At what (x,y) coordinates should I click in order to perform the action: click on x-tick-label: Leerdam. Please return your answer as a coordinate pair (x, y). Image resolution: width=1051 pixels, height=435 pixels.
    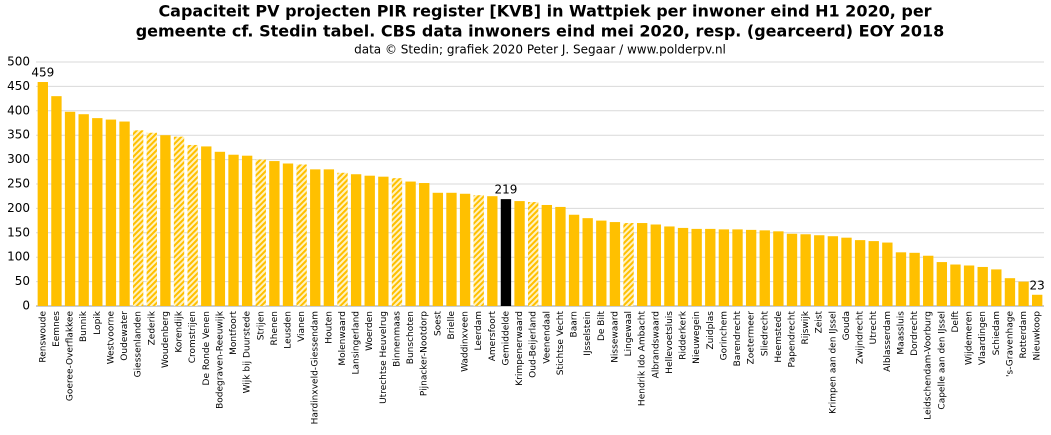
    Looking at the image, I should click on (479, 330).